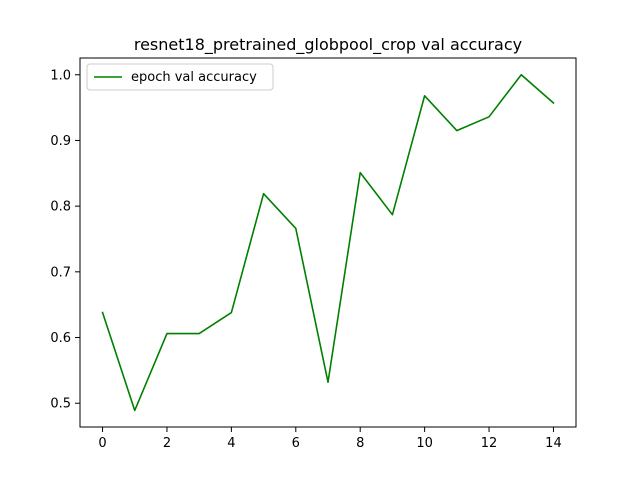 This screenshot has height=480, width=640. What do you see at coordinates (60, 207) in the screenshot?
I see `y-tick-label: 0.8` at bounding box center [60, 207].